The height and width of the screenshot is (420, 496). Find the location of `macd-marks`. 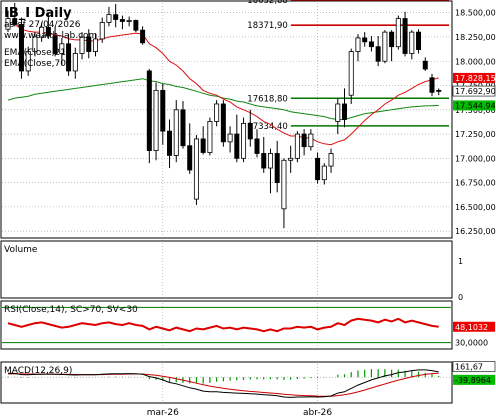

macd-marks is located at coordinates (226, 383).